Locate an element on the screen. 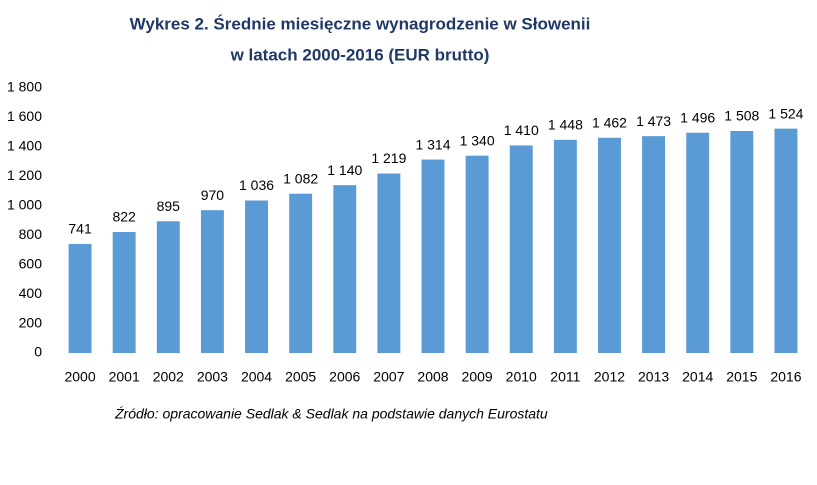 This screenshot has height=485, width=817. chart-title: w latach 2000-2016 (EUR brutto) is located at coordinates (360, 54).